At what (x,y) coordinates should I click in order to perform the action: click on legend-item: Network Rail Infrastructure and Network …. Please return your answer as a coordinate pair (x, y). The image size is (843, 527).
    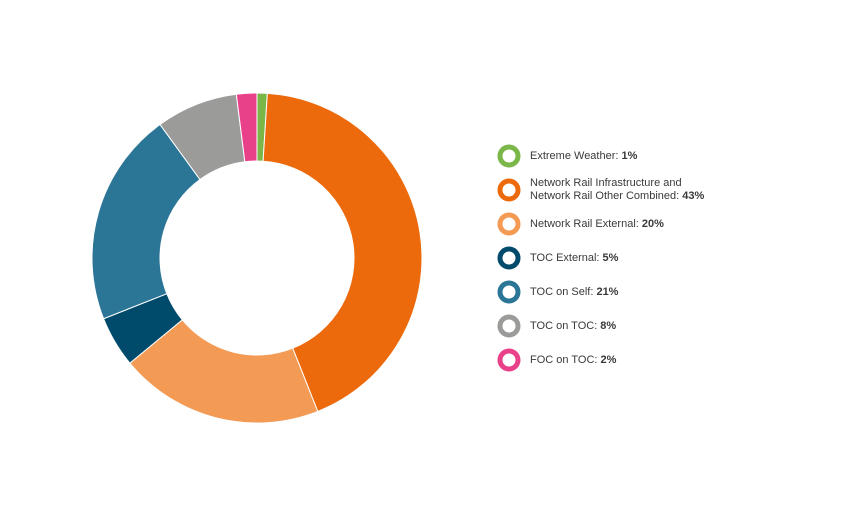
    Looking at the image, I should click on (600, 190).